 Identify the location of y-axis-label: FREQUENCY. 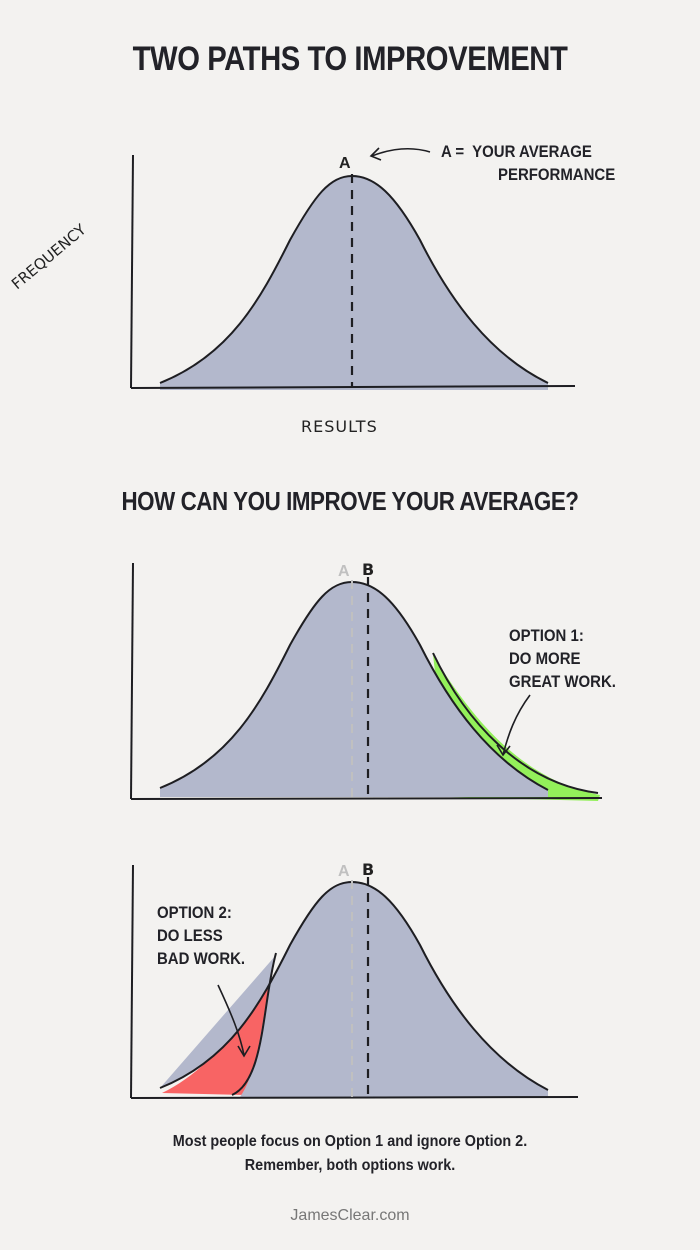
(49, 256).